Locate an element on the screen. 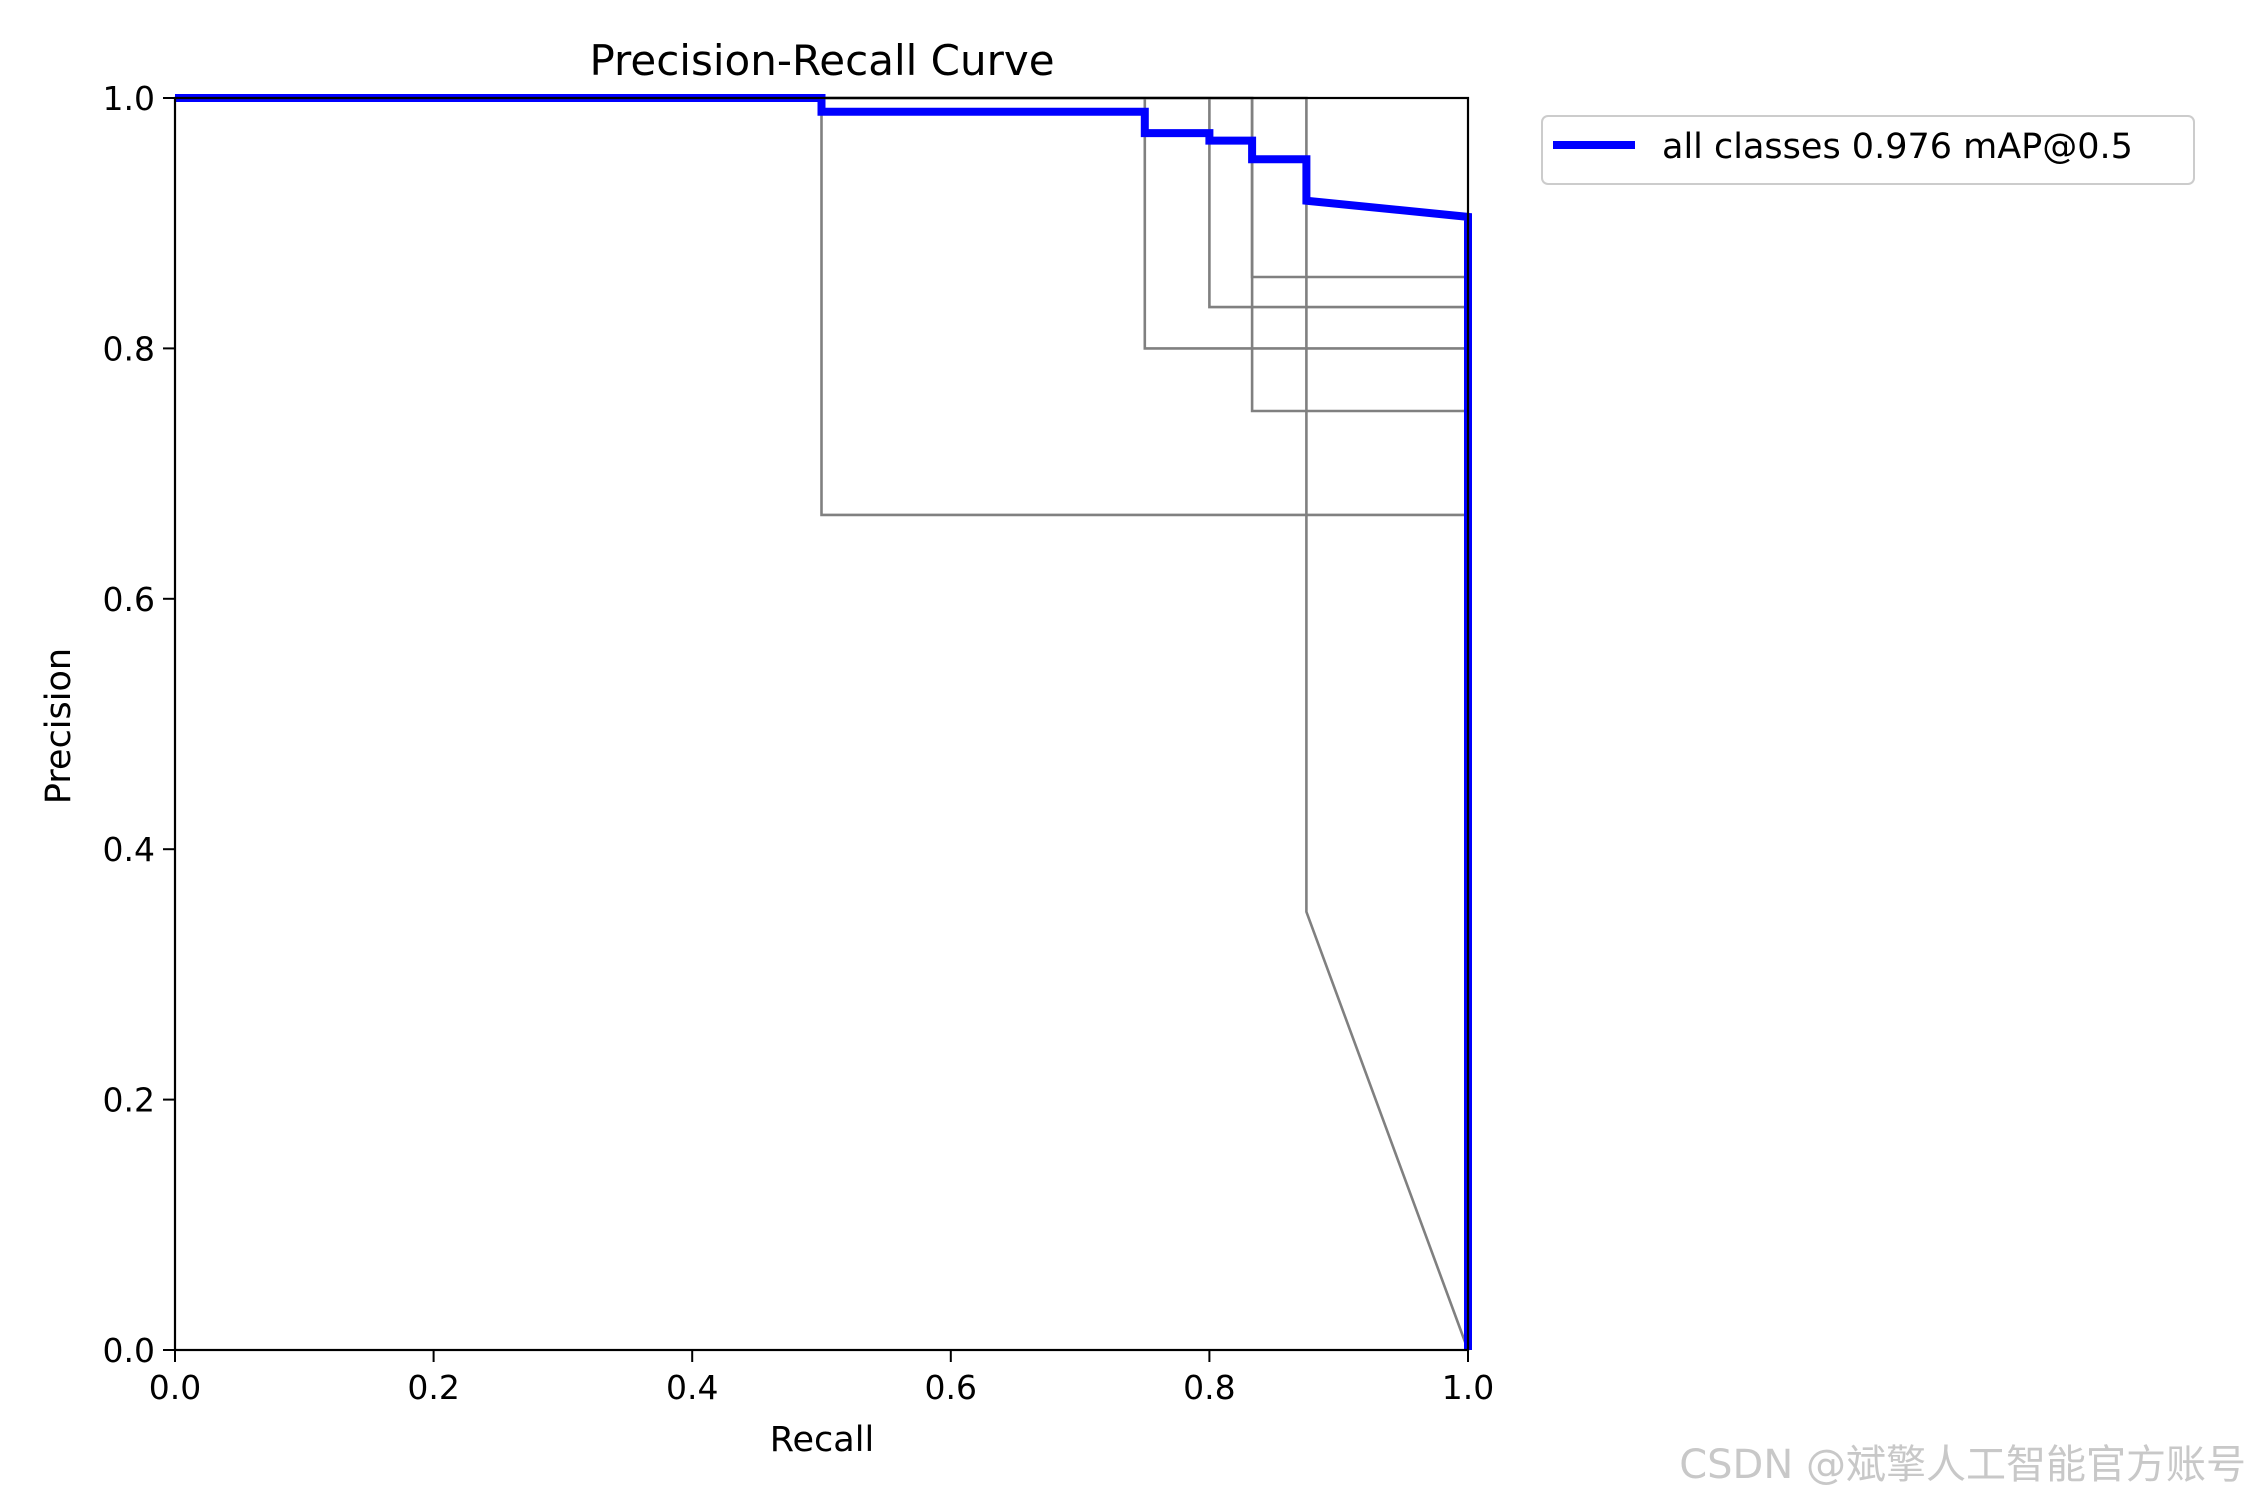 The height and width of the screenshot is (1500, 2250). chart-title: Precision-Recall Curve is located at coordinates (821, 60).